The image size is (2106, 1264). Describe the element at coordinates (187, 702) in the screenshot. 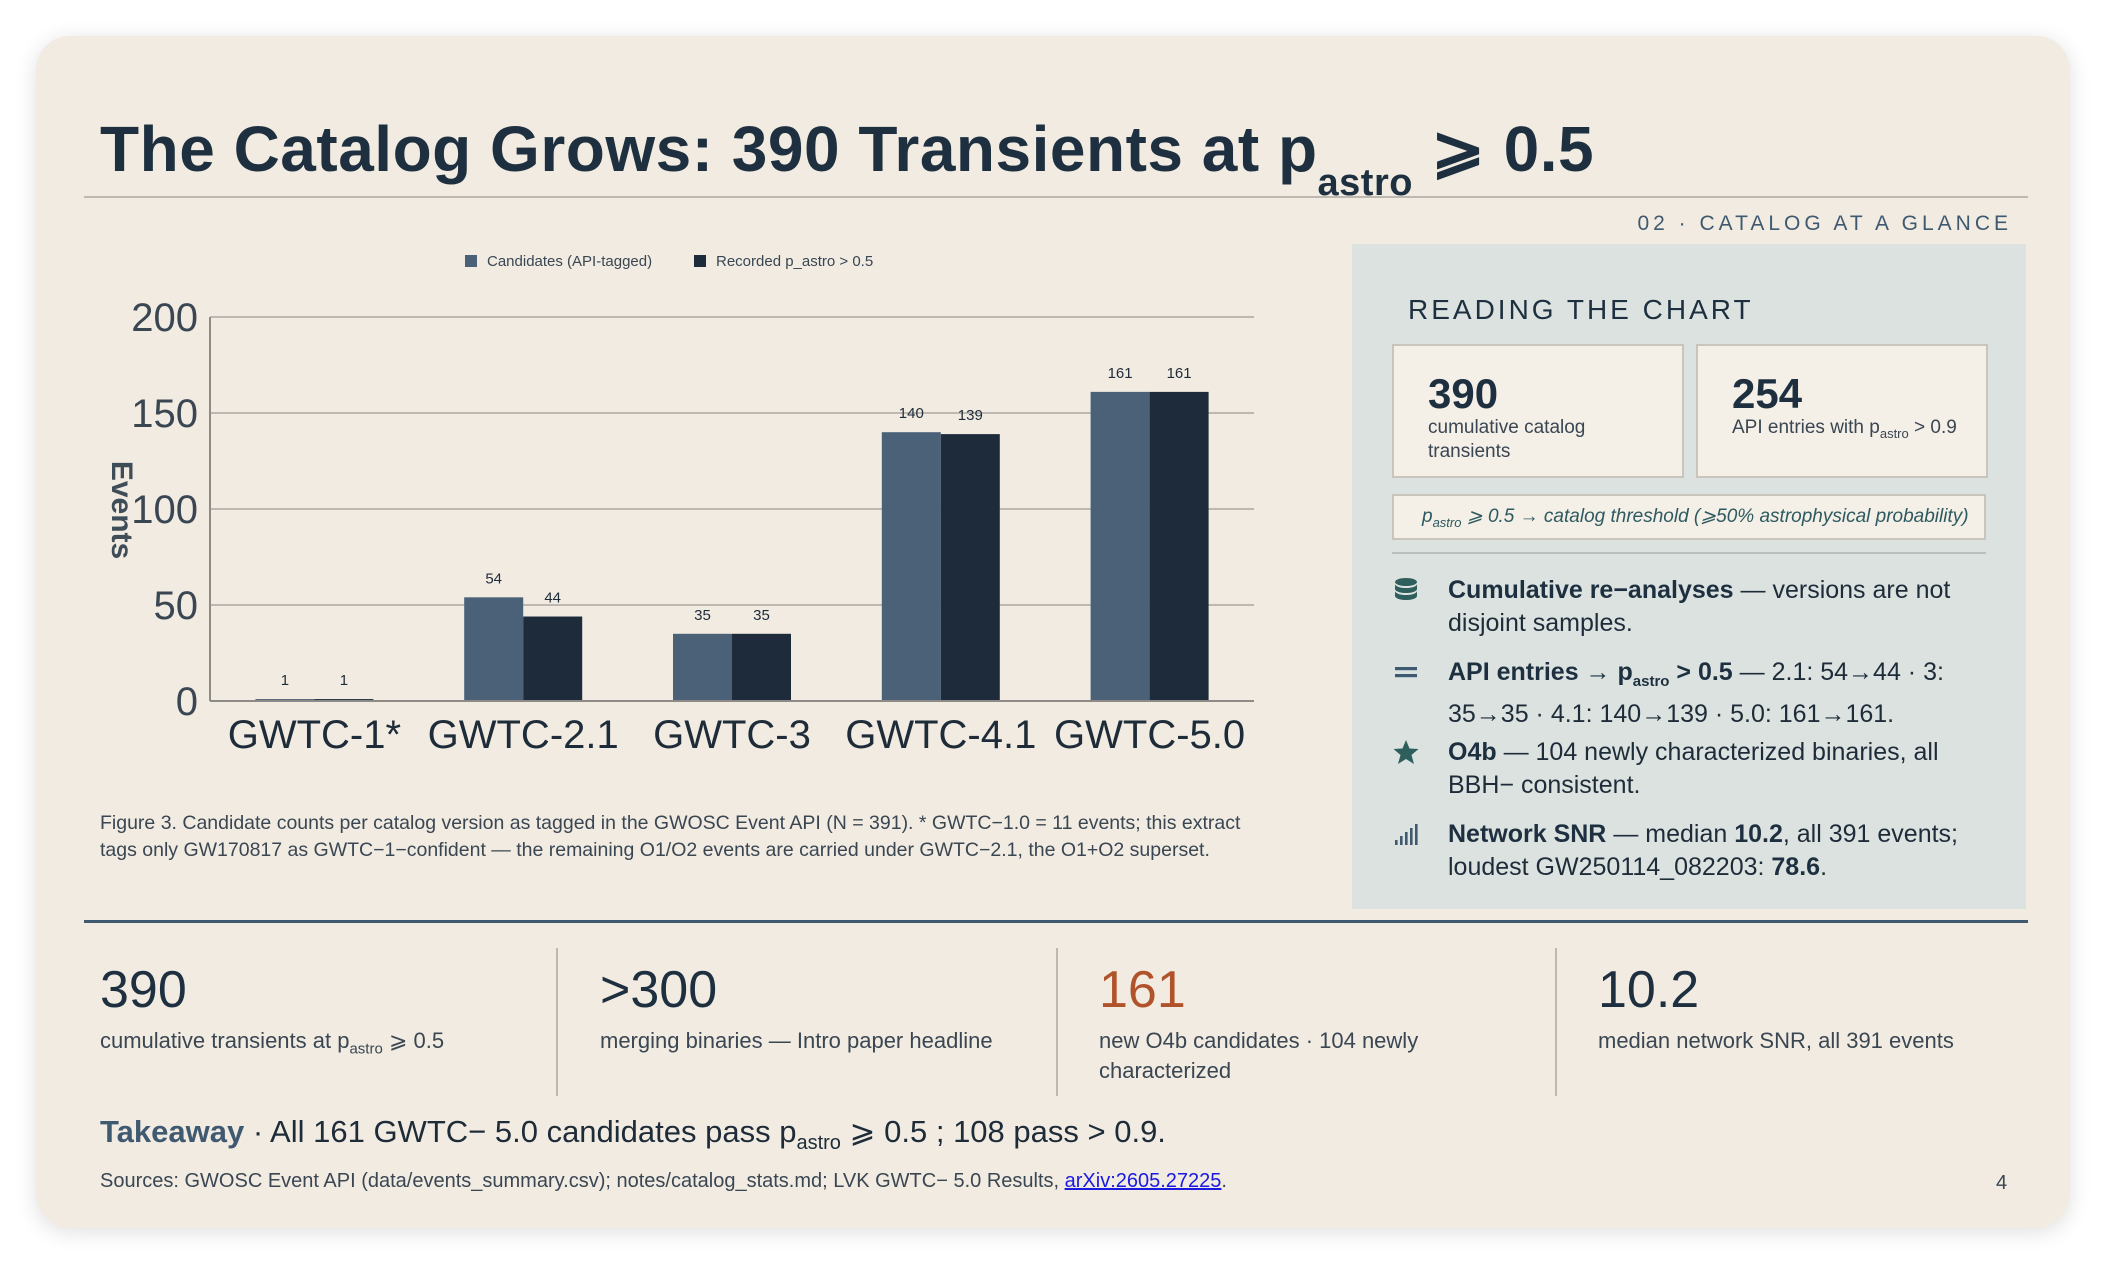

I see `y-tick-label: 0` at that location.